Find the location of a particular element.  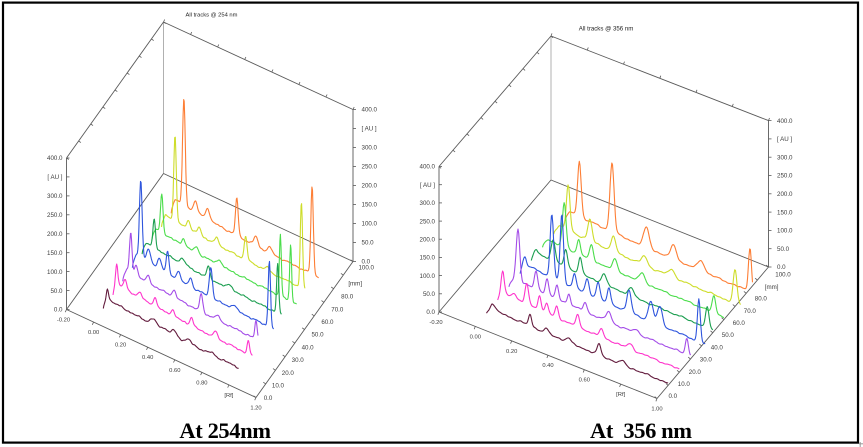

svg-text: At 356 nm is located at coordinates (641, 430).